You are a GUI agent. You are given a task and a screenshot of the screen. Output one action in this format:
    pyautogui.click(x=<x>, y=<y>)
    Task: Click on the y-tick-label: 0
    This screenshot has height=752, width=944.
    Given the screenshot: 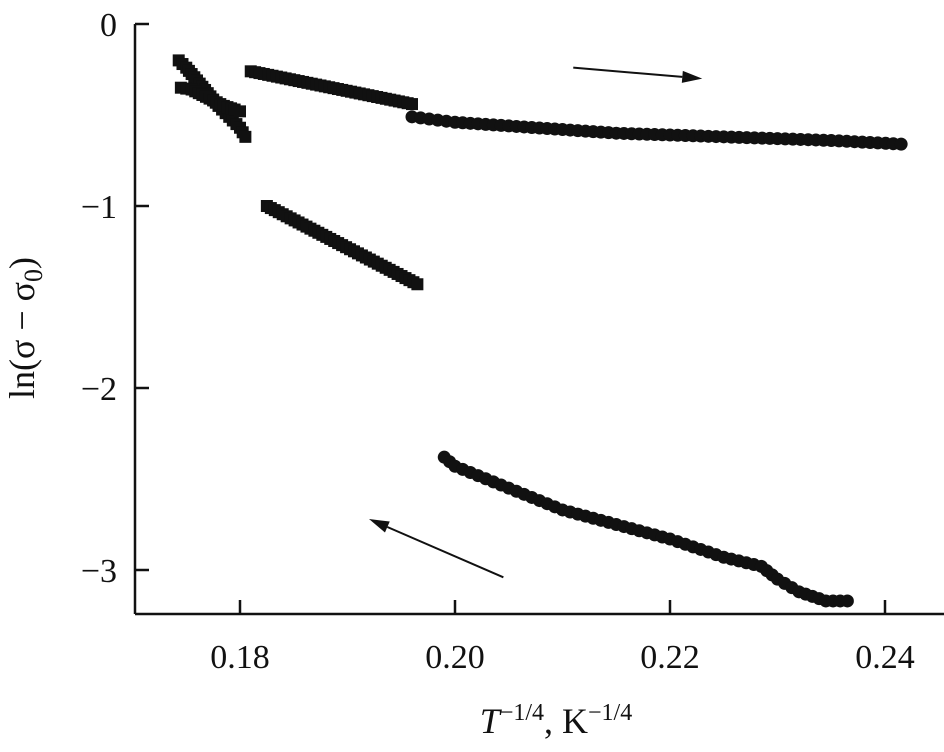 What is the action you would take?
    pyautogui.click(x=108, y=25)
    